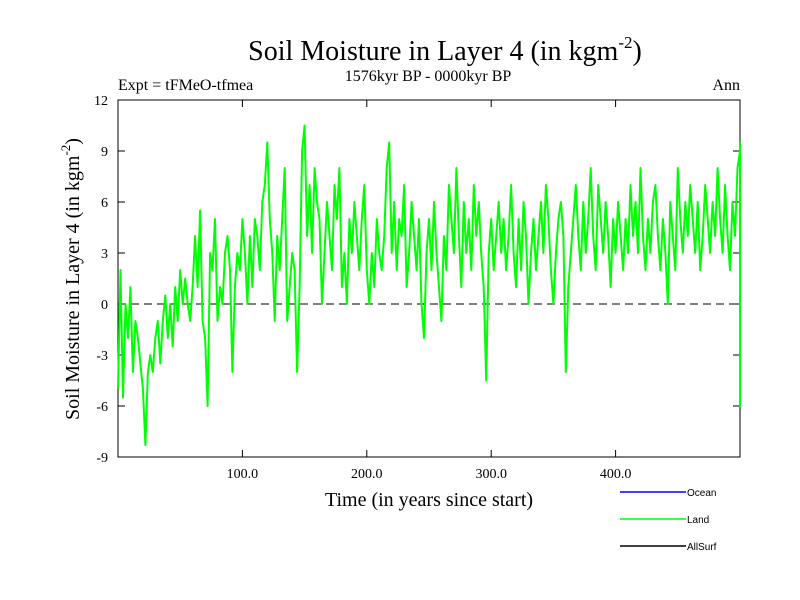  What do you see at coordinates (698, 520) in the screenshot?
I see `legend-label-land: Land` at bounding box center [698, 520].